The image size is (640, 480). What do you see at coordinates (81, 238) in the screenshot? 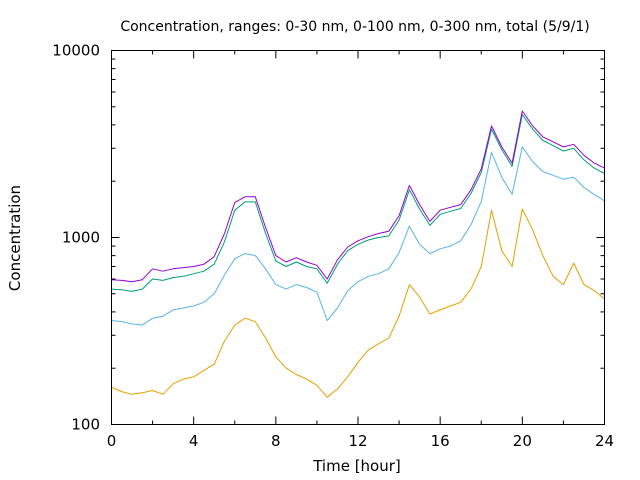
I see `y-tick-label: 1000` at bounding box center [81, 238].